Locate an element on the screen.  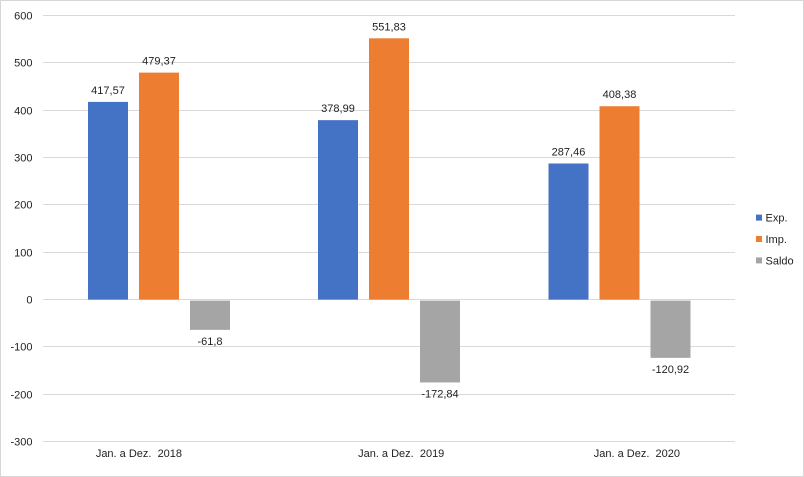
x-category-label: Jan. a Dez. 2020 is located at coordinates (637, 454).